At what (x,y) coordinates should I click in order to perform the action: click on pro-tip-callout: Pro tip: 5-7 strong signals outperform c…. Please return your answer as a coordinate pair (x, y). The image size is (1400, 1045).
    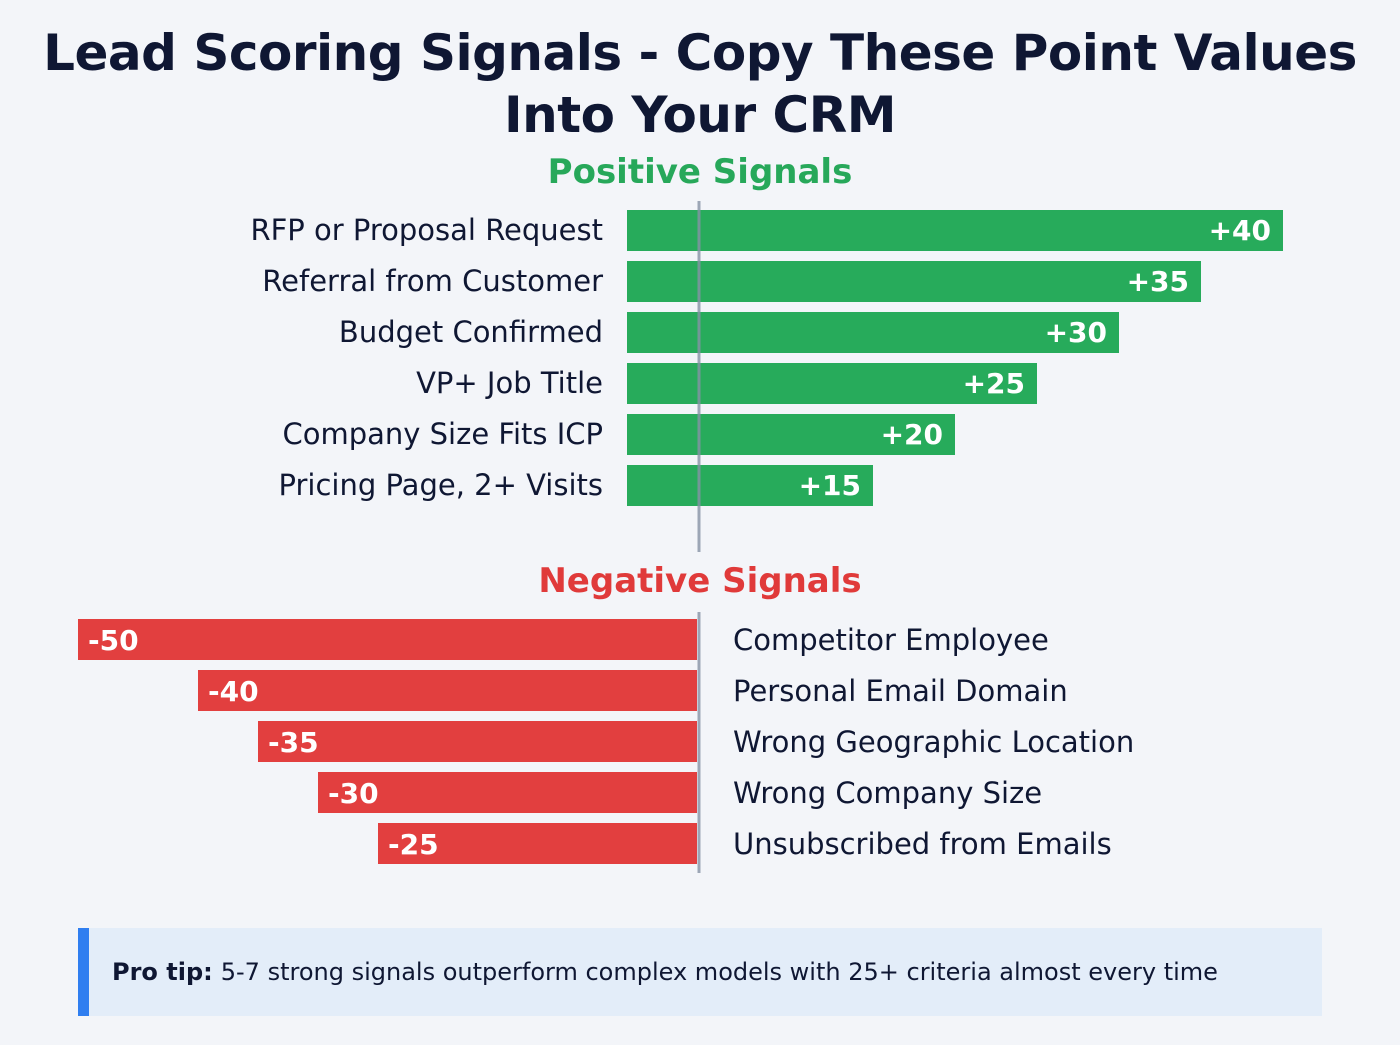
    Looking at the image, I should click on (700, 972).